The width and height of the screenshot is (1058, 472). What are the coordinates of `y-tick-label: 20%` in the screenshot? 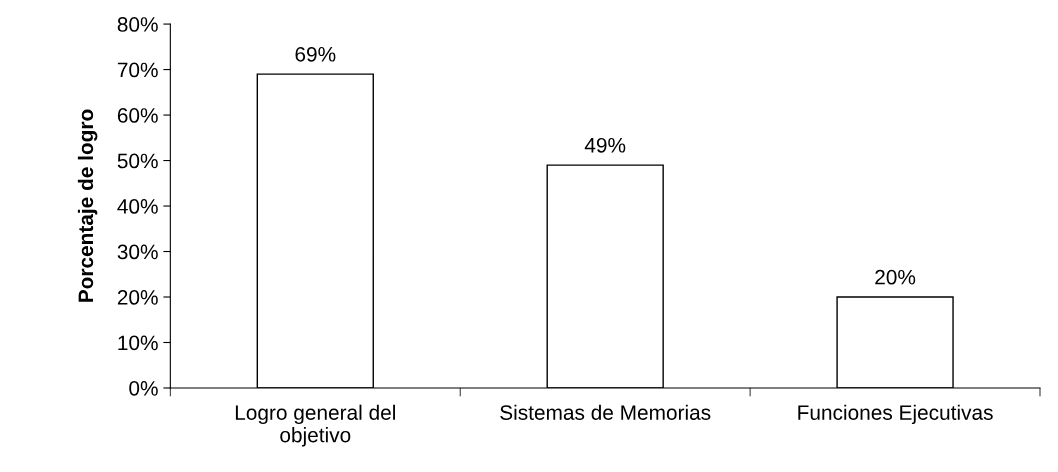 It's located at (137, 297).